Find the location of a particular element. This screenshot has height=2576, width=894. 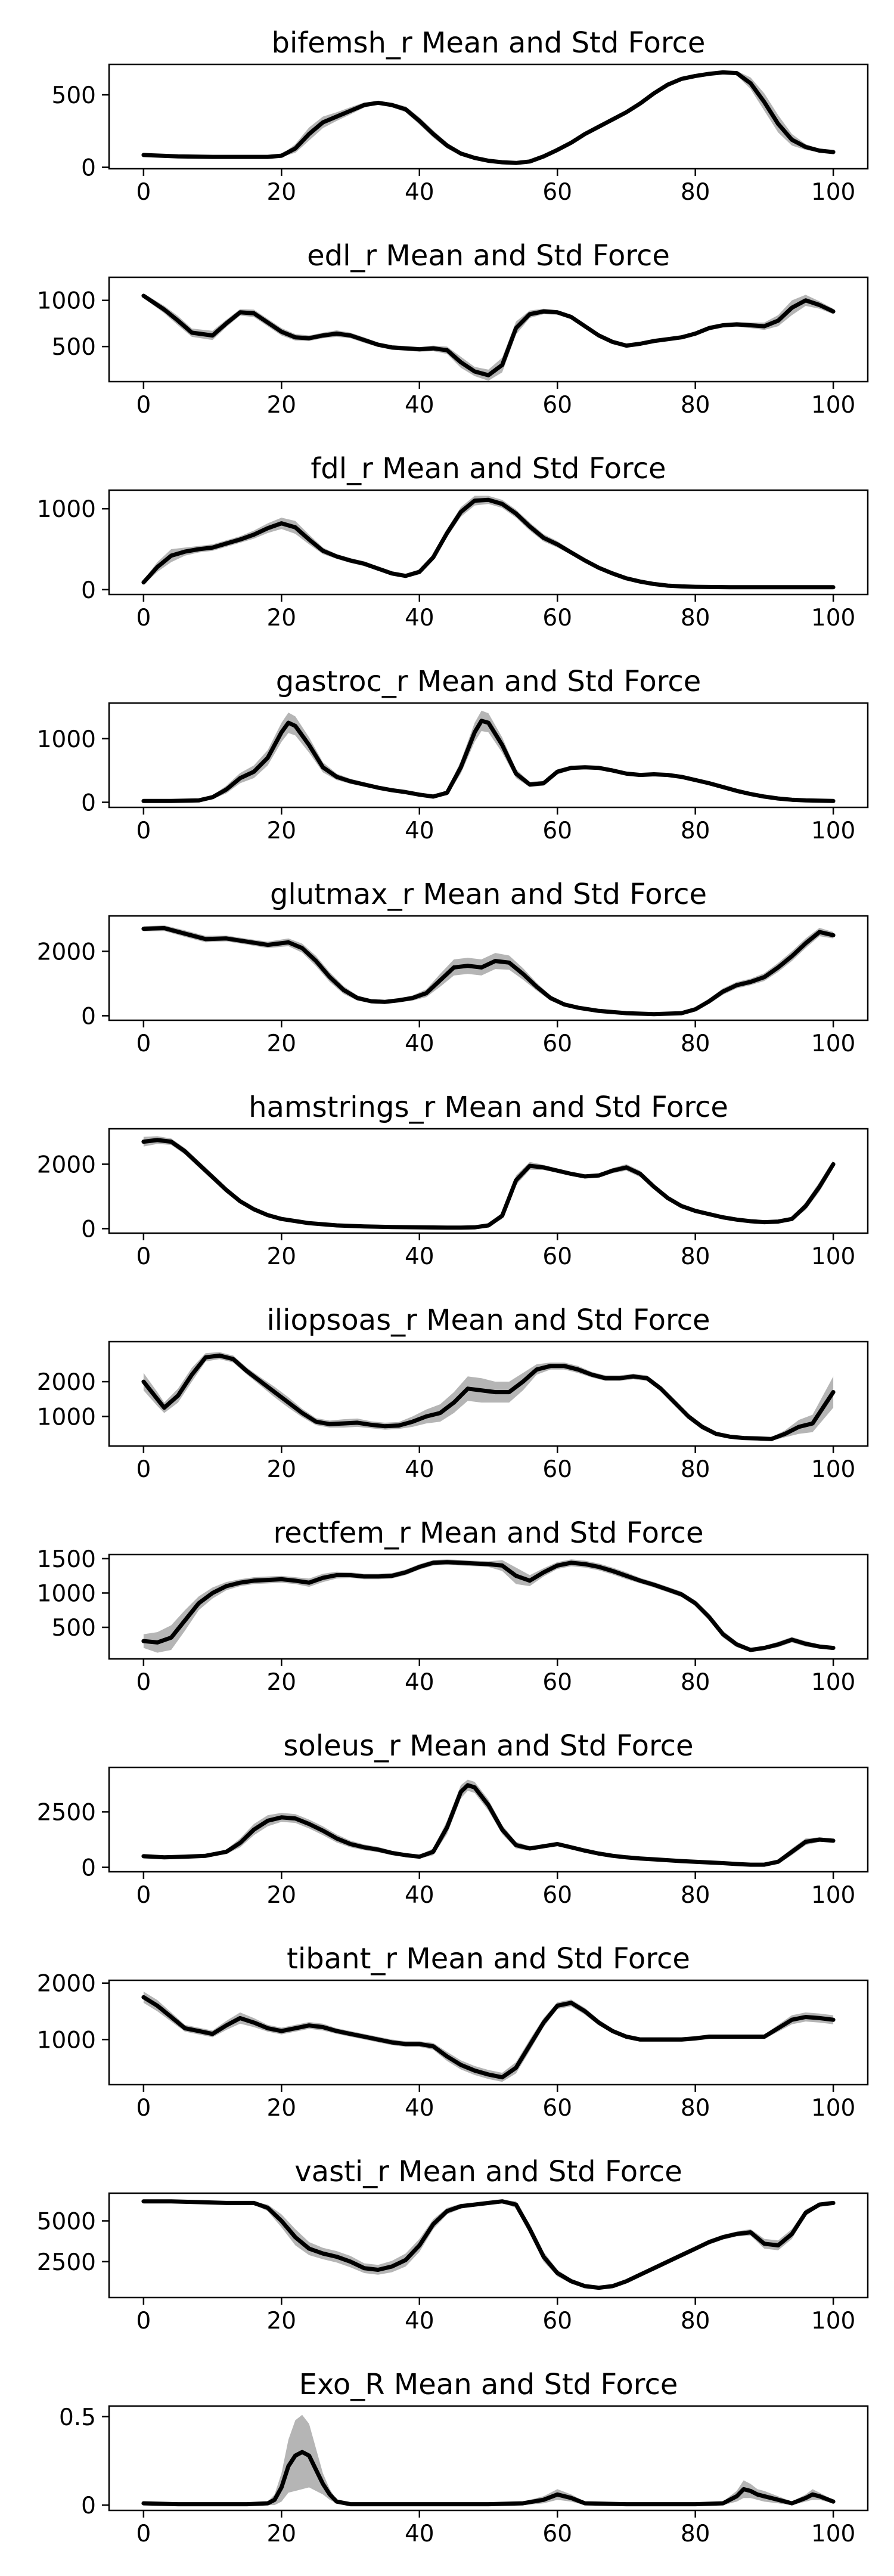

subplot-title: gastroc_r Mean and Std Force is located at coordinates (488, 682).